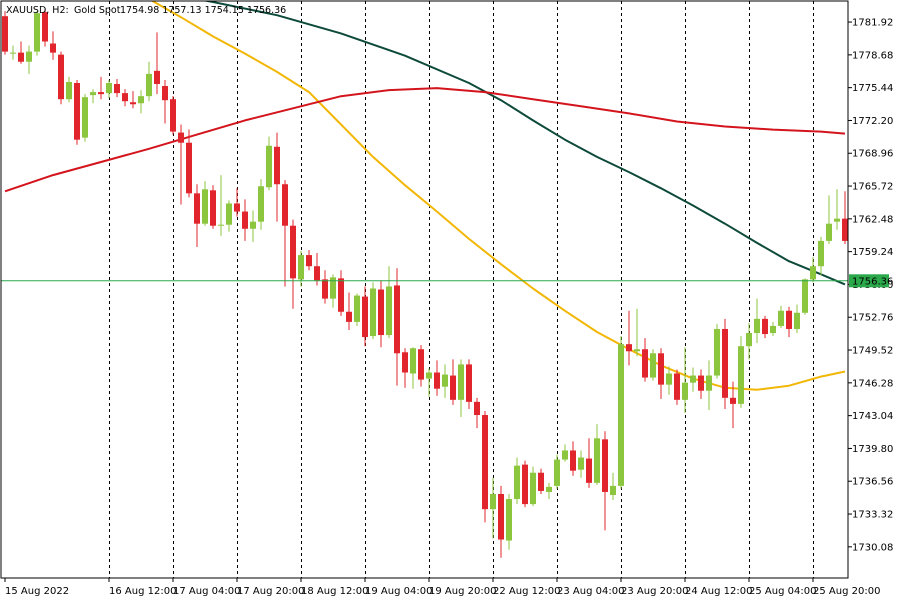 The height and width of the screenshot is (600, 900). What do you see at coordinates (872, 351) in the screenshot?
I see `price-tick-label: 1749.52` at bounding box center [872, 351].